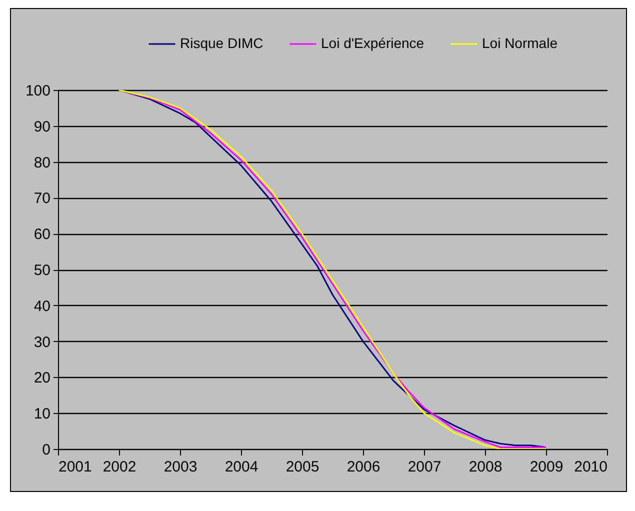  I want to click on legend-label: Loi Normale, so click(520, 43).